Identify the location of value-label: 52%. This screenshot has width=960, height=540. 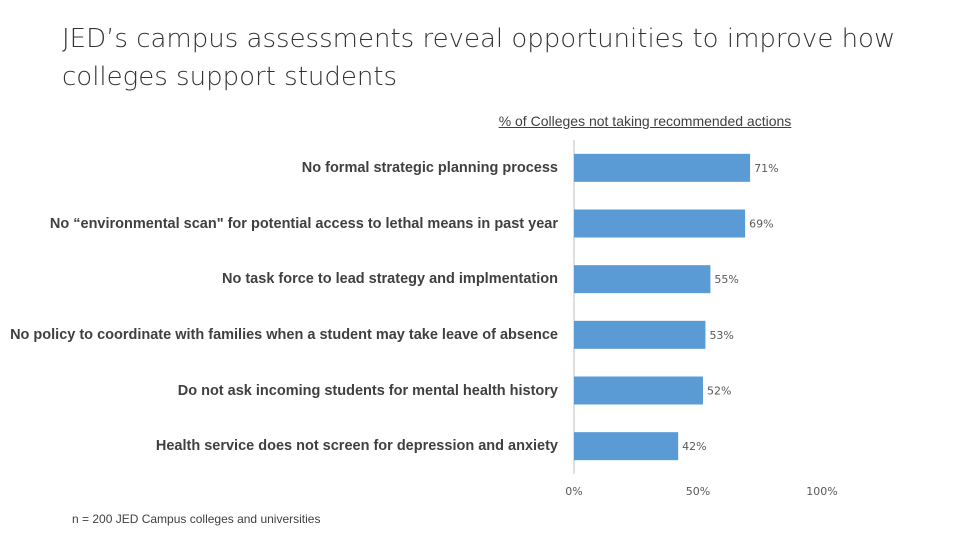
(719, 391).